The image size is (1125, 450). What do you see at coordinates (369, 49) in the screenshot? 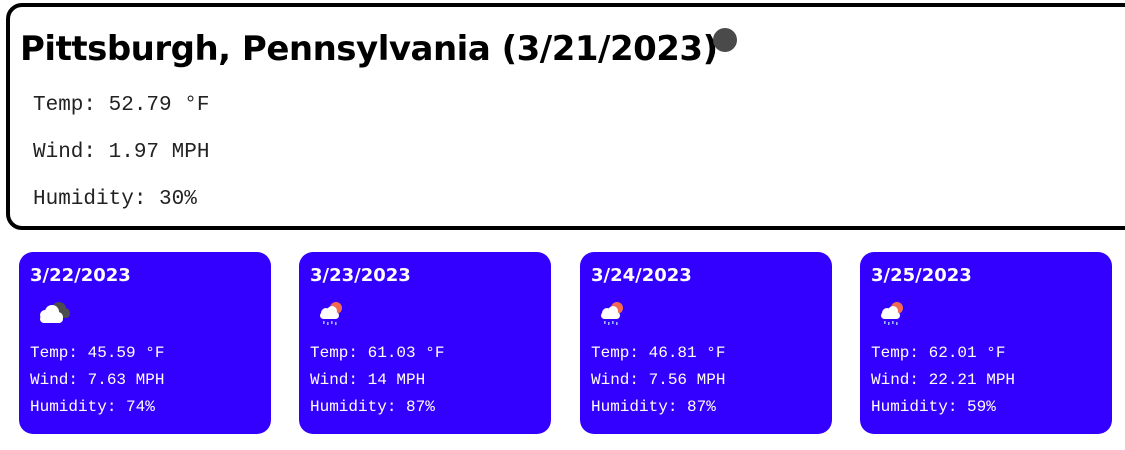
I see `current-city-title: Pittsburgh, Pennsylvania (3/21/2023)` at bounding box center [369, 49].